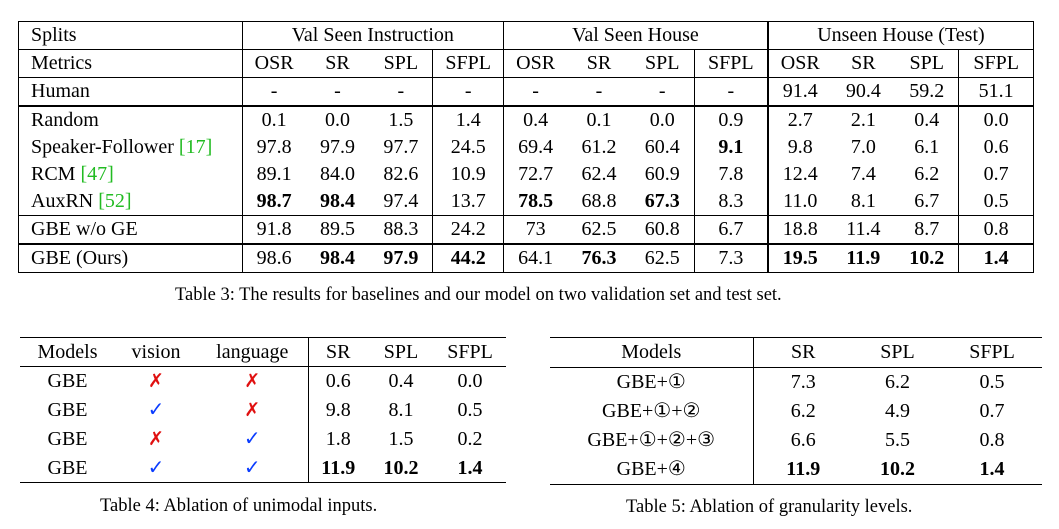 Image resolution: width=1059 pixels, height=529 pixels. Describe the element at coordinates (730, 147) in the screenshot. I see `table-cell: 9.1` at that location.